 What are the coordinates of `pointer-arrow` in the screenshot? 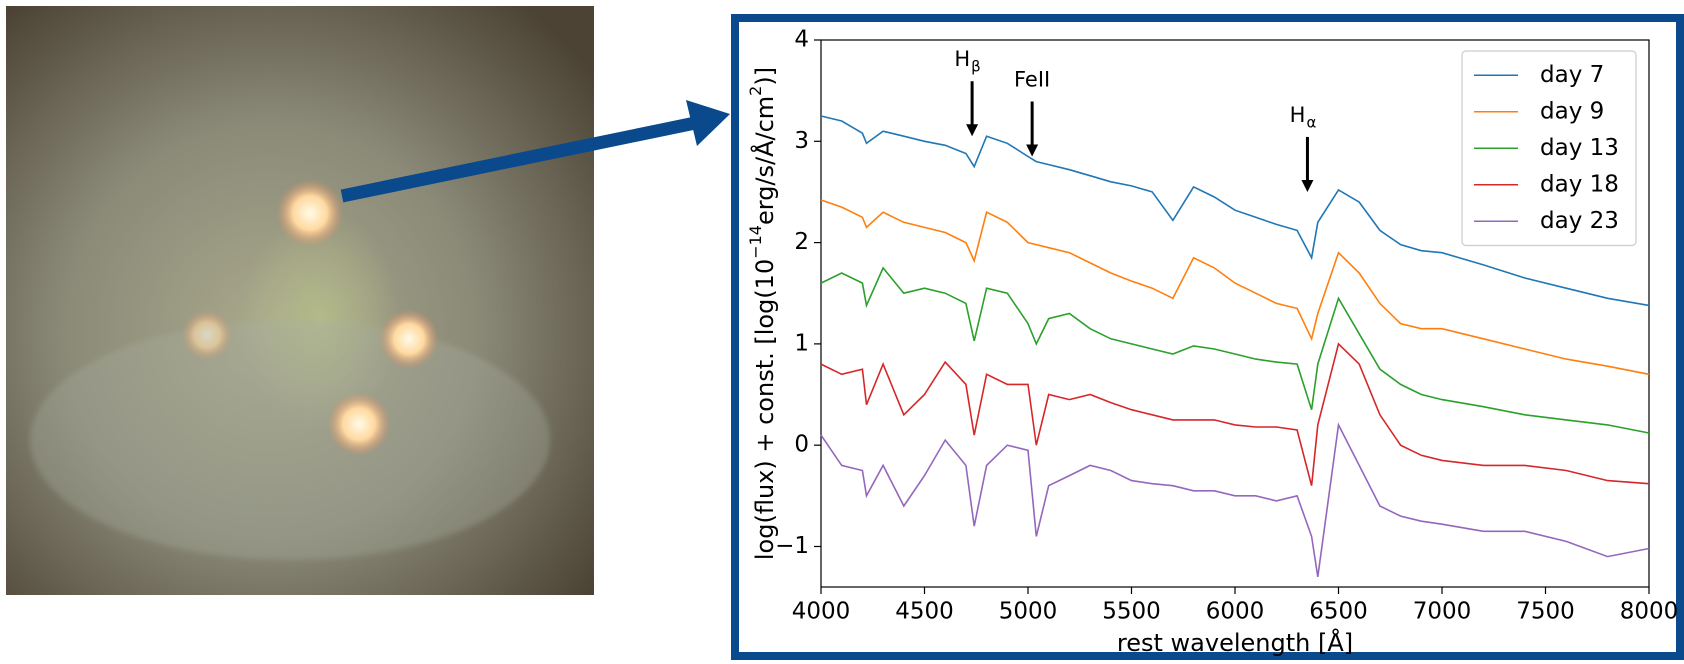 It's located at (535, 151).